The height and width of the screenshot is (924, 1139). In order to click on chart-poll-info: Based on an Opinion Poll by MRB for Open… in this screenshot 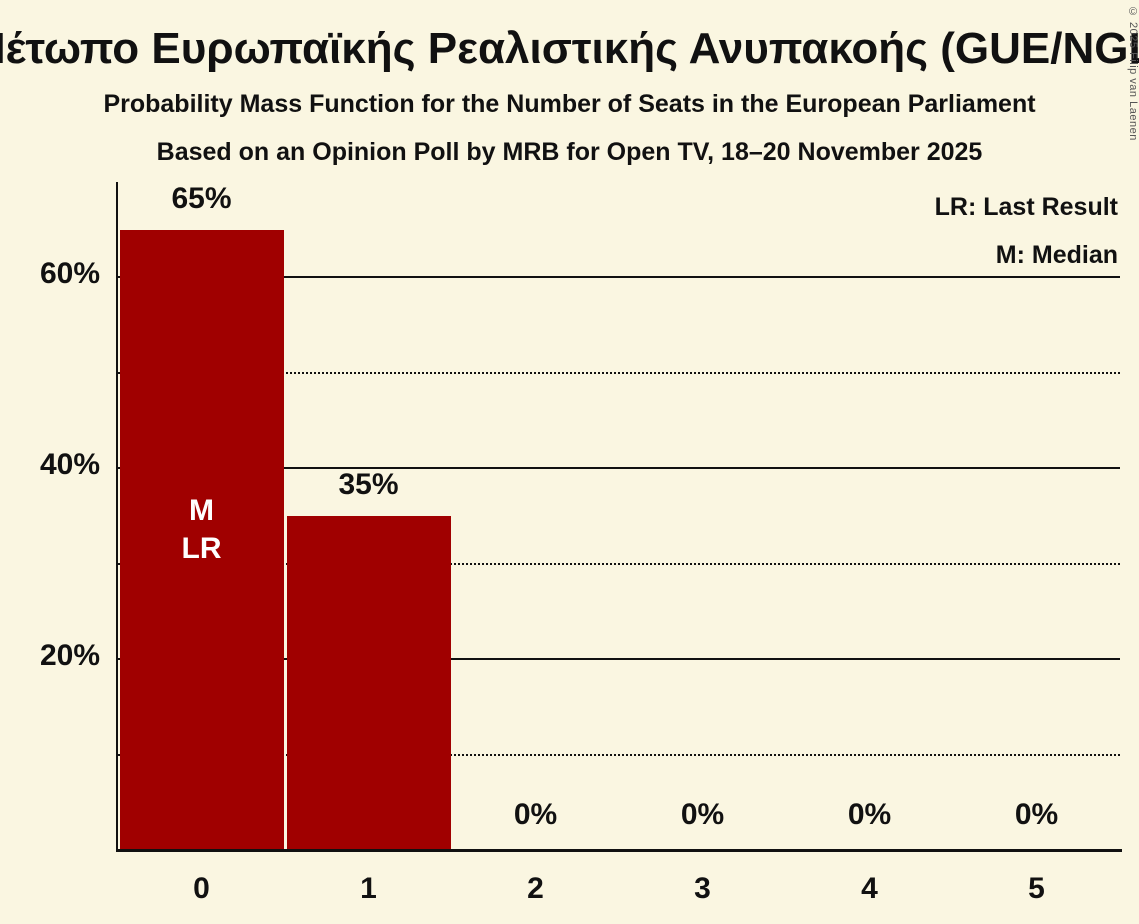, I will do `click(569, 152)`.